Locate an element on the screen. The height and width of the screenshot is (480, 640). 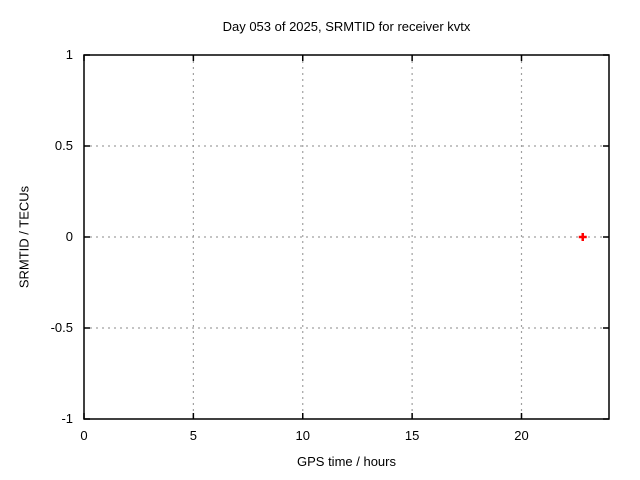
x-tick-label: 5 is located at coordinates (193, 435).